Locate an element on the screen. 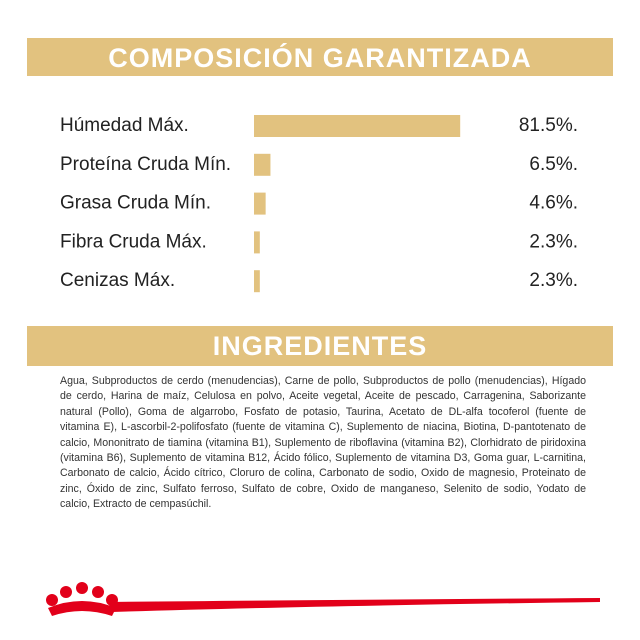 This screenshot has width=640, height=640. category-label: Fibra Cruda Máx. is located at coordinates (133, 241).